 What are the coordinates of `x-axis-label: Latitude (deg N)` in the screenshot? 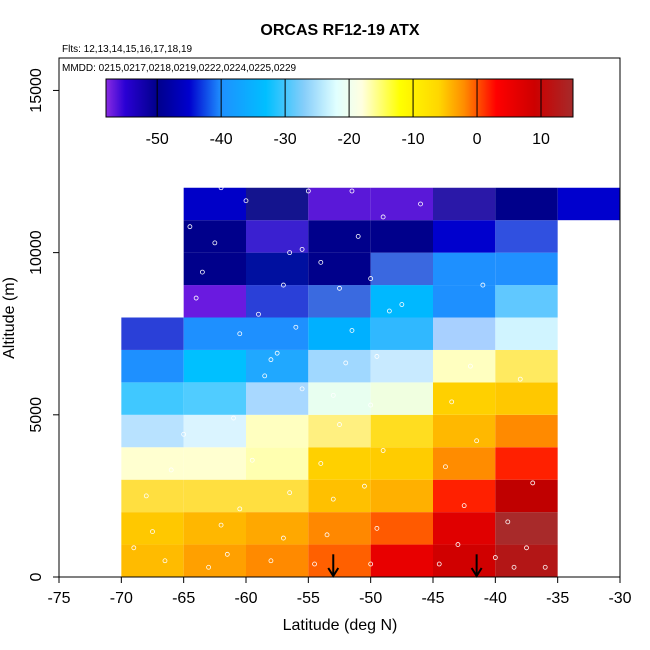 It's located at (340, 625).